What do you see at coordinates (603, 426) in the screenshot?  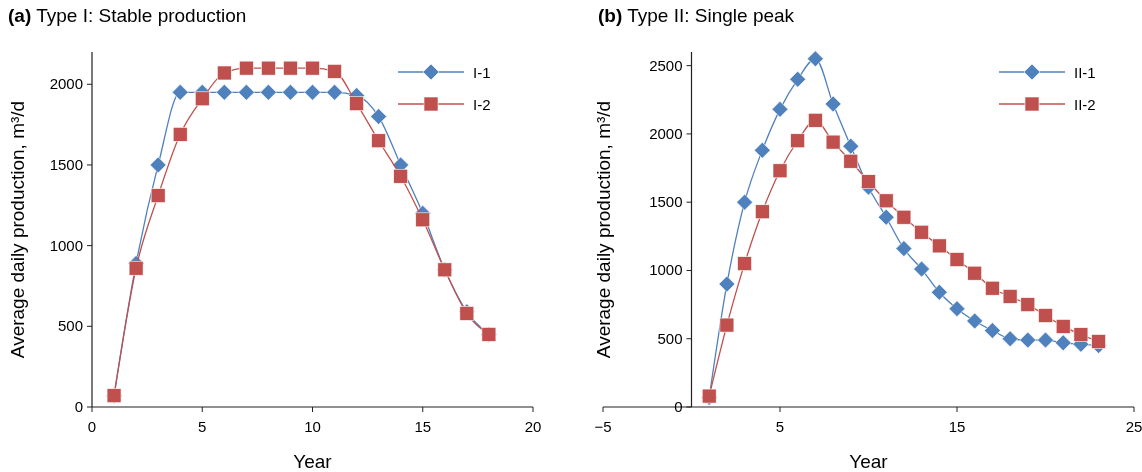 I see `x-tick-label: −5` at bounding box center [603, 426].